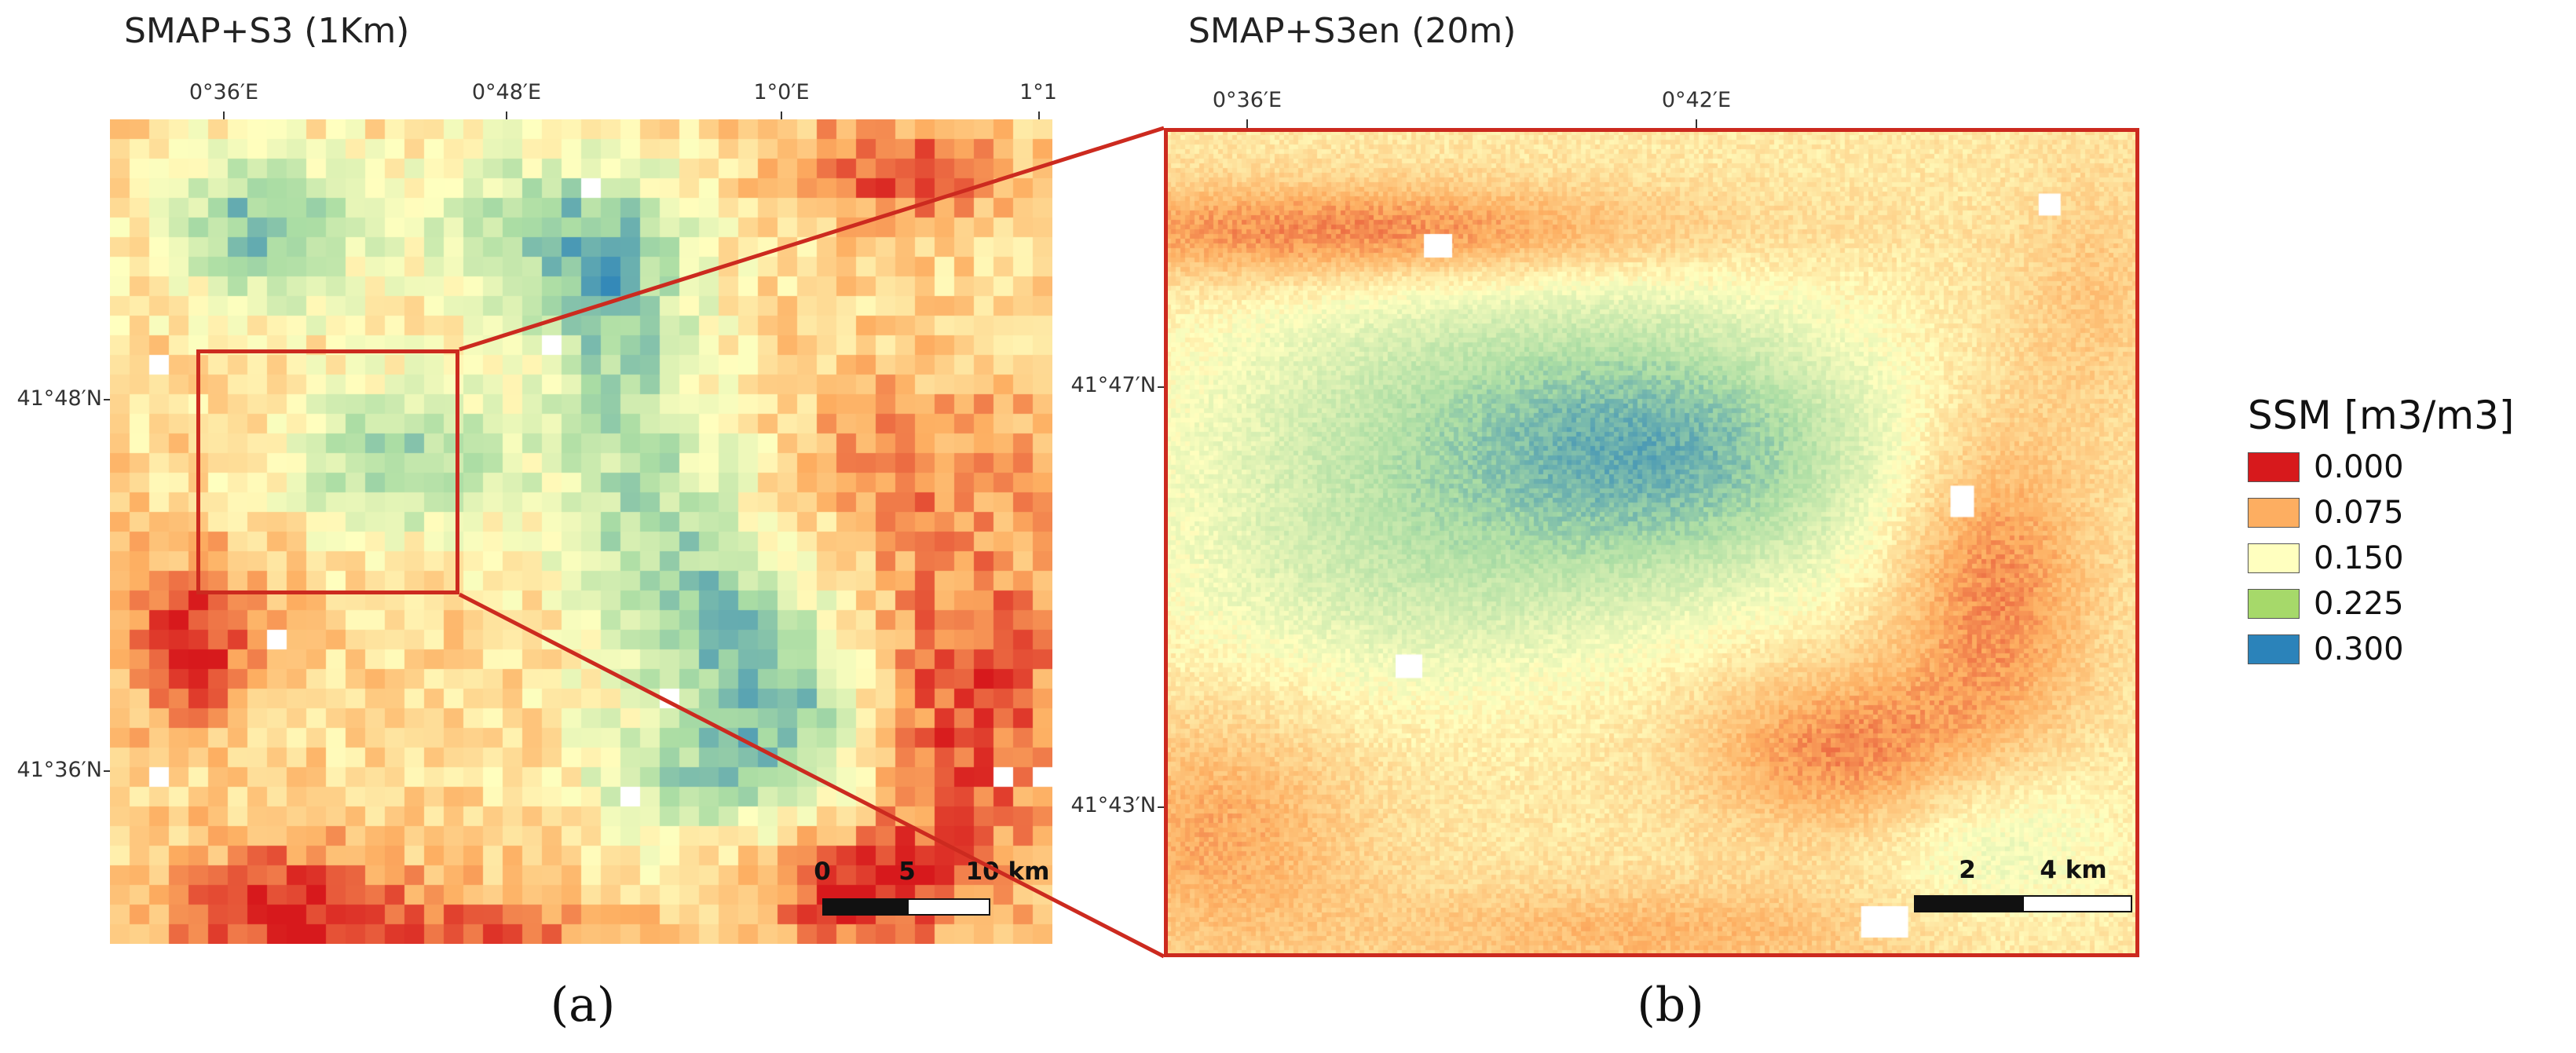 The width and height of the screenshot is (2576, 1053). Describe the element at coordinates (2359, 558) in the screenshot. I see `legend-label: 0.150` at that location.